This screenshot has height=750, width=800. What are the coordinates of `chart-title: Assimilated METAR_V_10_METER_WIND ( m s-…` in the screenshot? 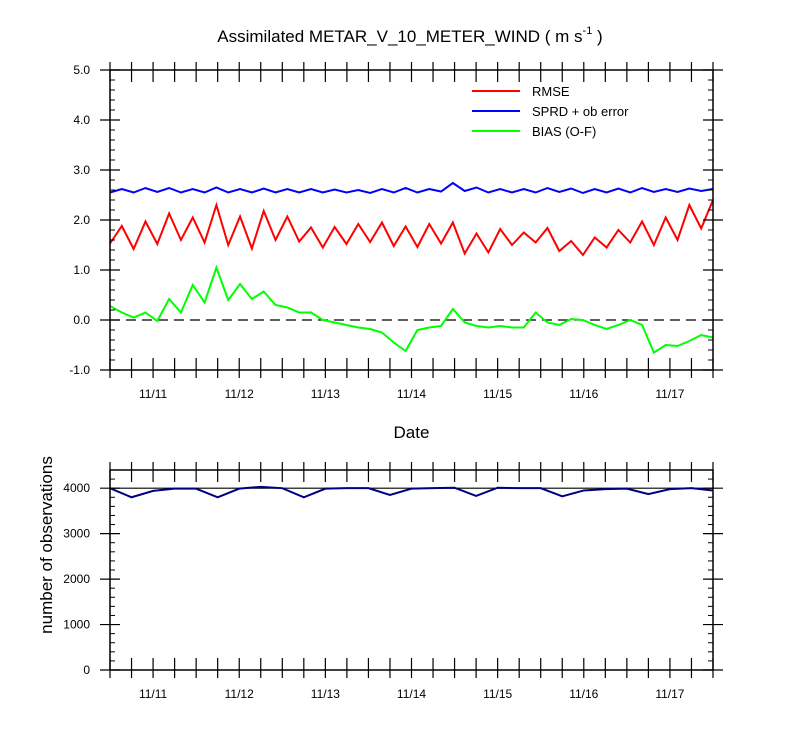 It's located at (409, 35).